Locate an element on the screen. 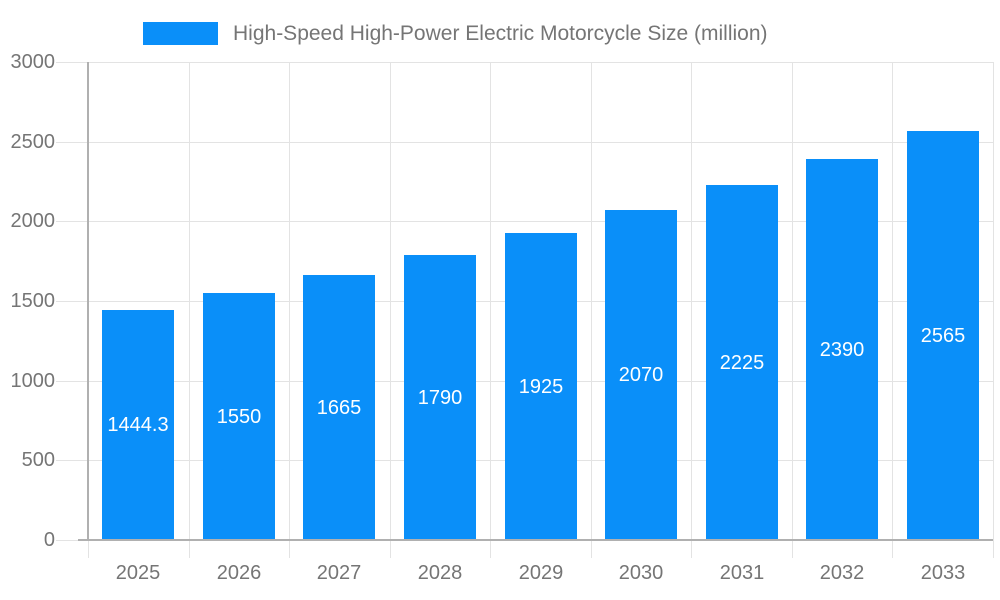 This screenshot has height=600, width=1000. y-tick-label: 1500 is located at coordinates (33, 301).